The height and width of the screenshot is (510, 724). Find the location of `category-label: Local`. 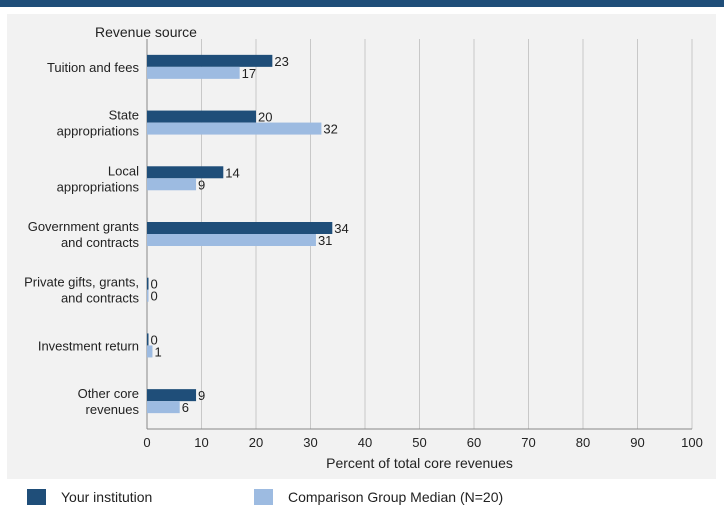

category-label: Local is located at coordinates (123, 170).